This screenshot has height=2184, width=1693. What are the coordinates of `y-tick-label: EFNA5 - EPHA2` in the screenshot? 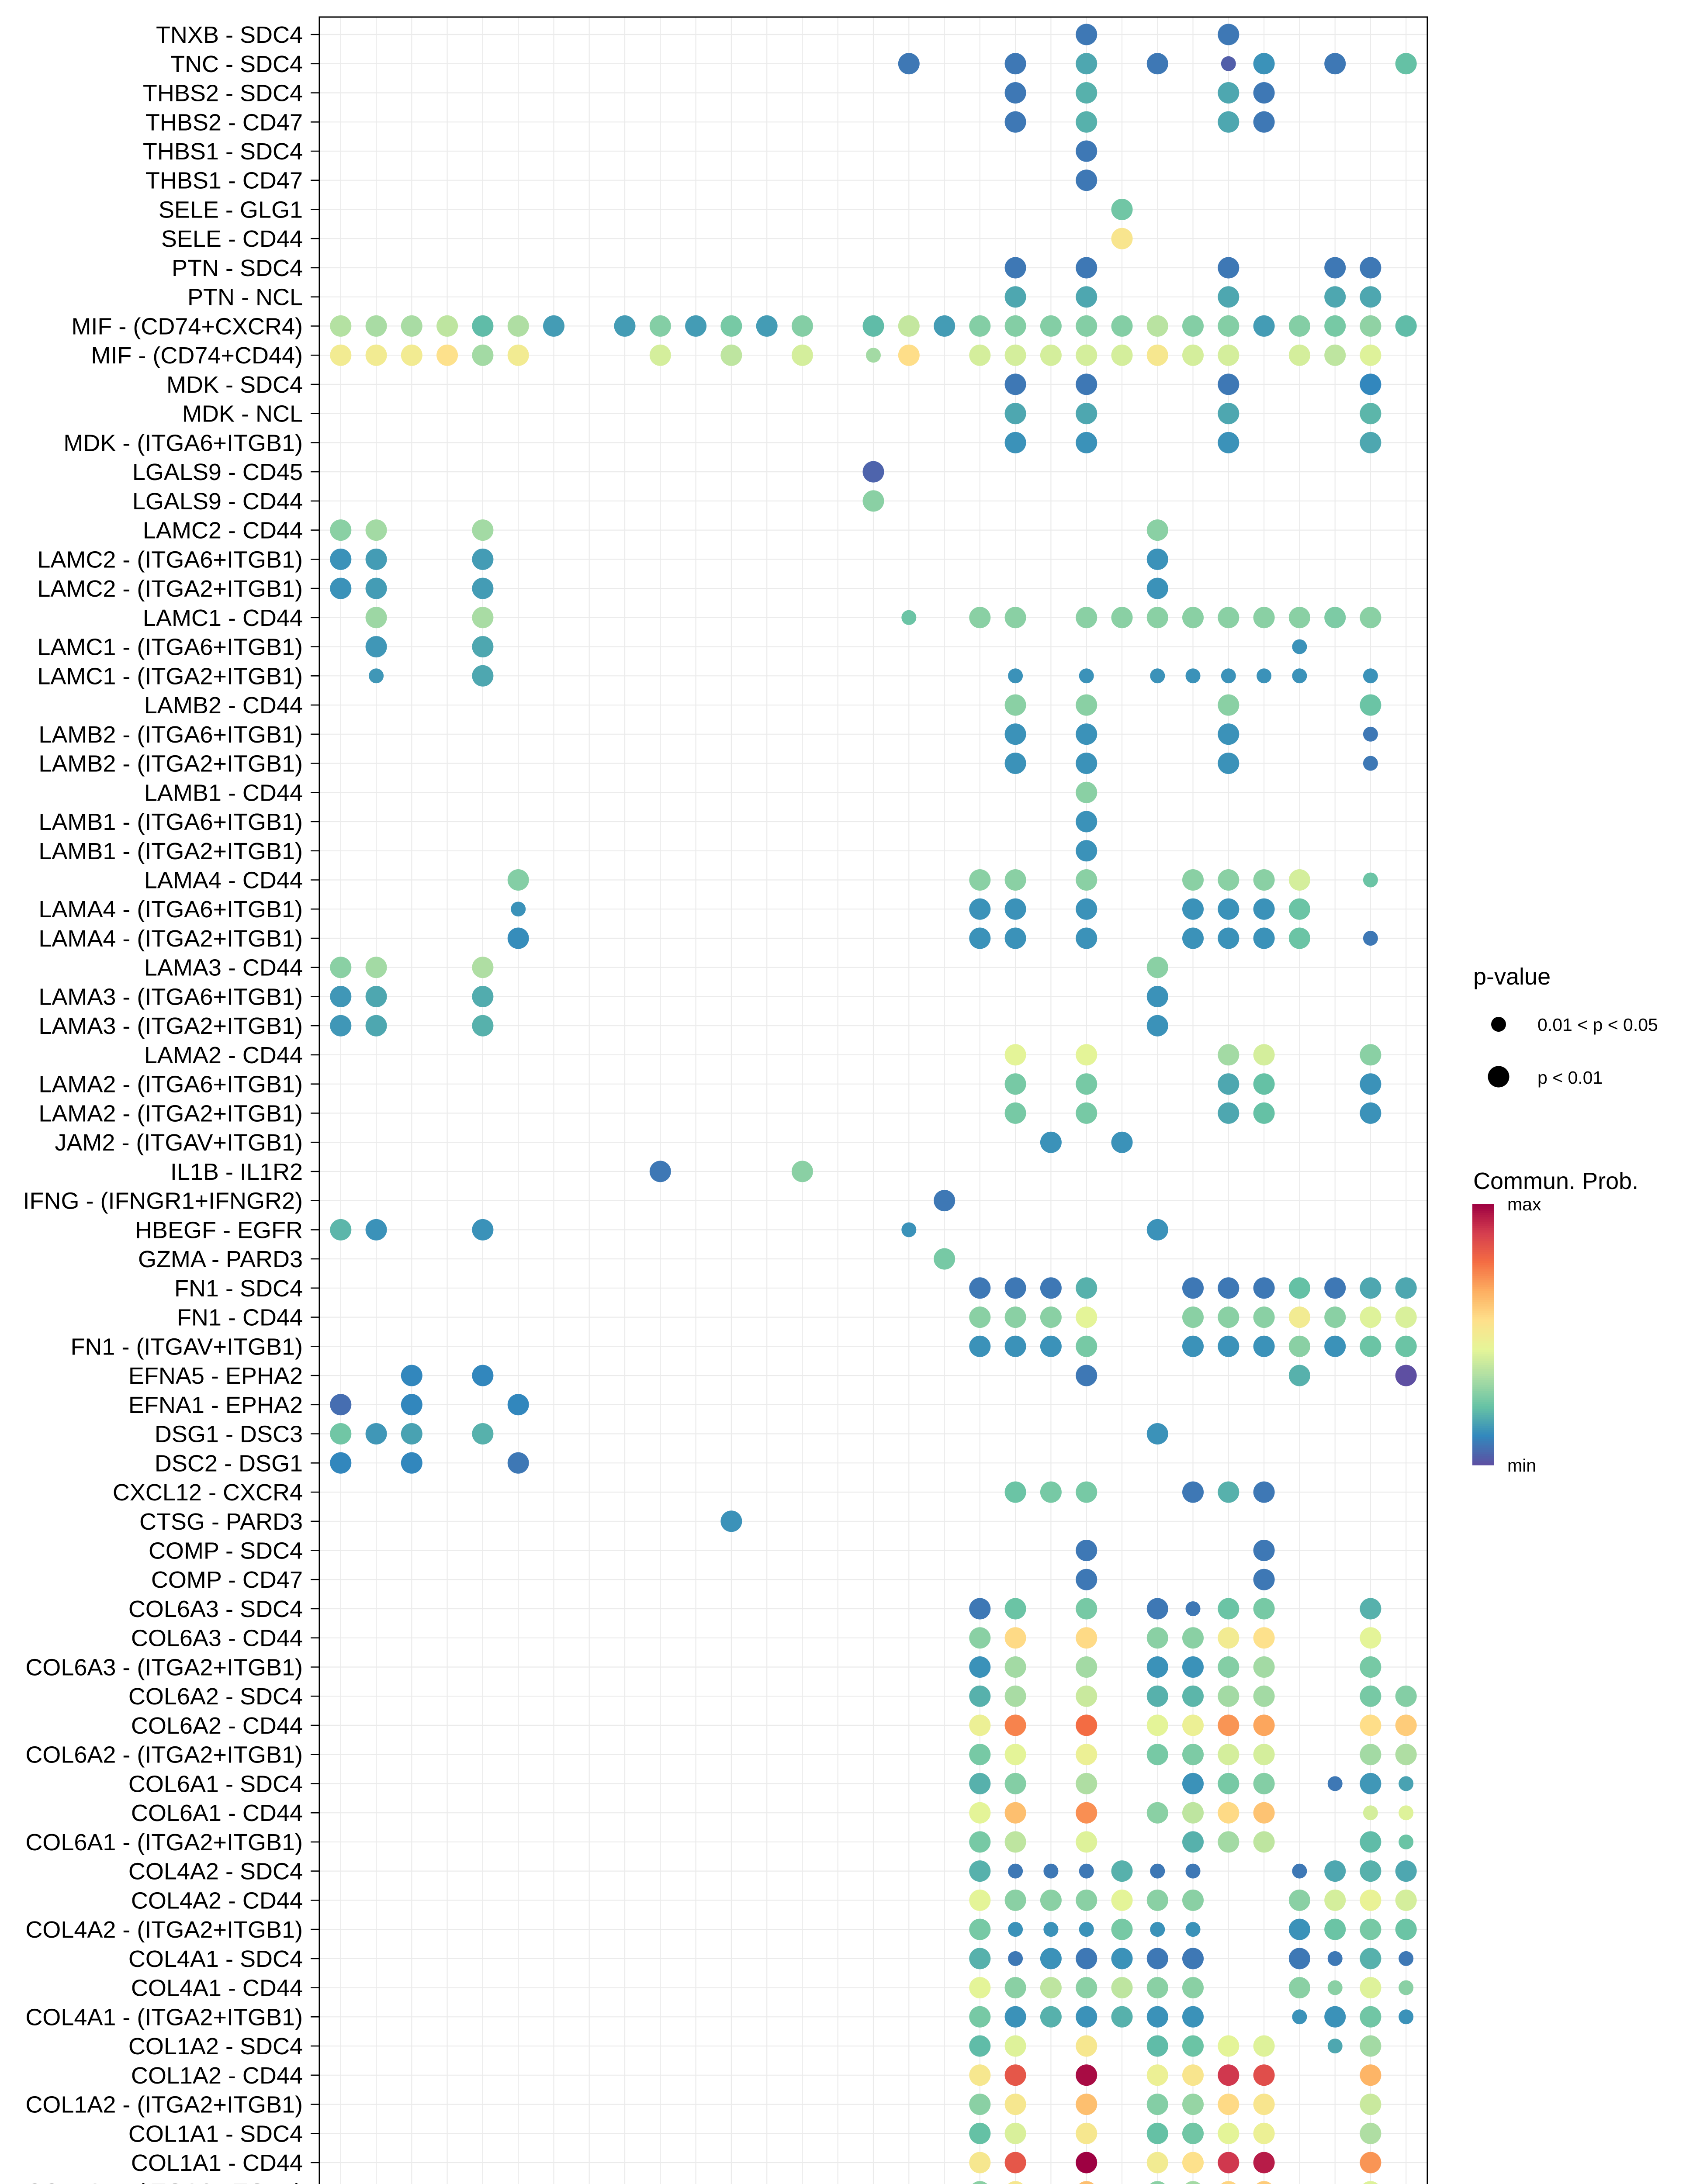 It's located at (215, 1376).